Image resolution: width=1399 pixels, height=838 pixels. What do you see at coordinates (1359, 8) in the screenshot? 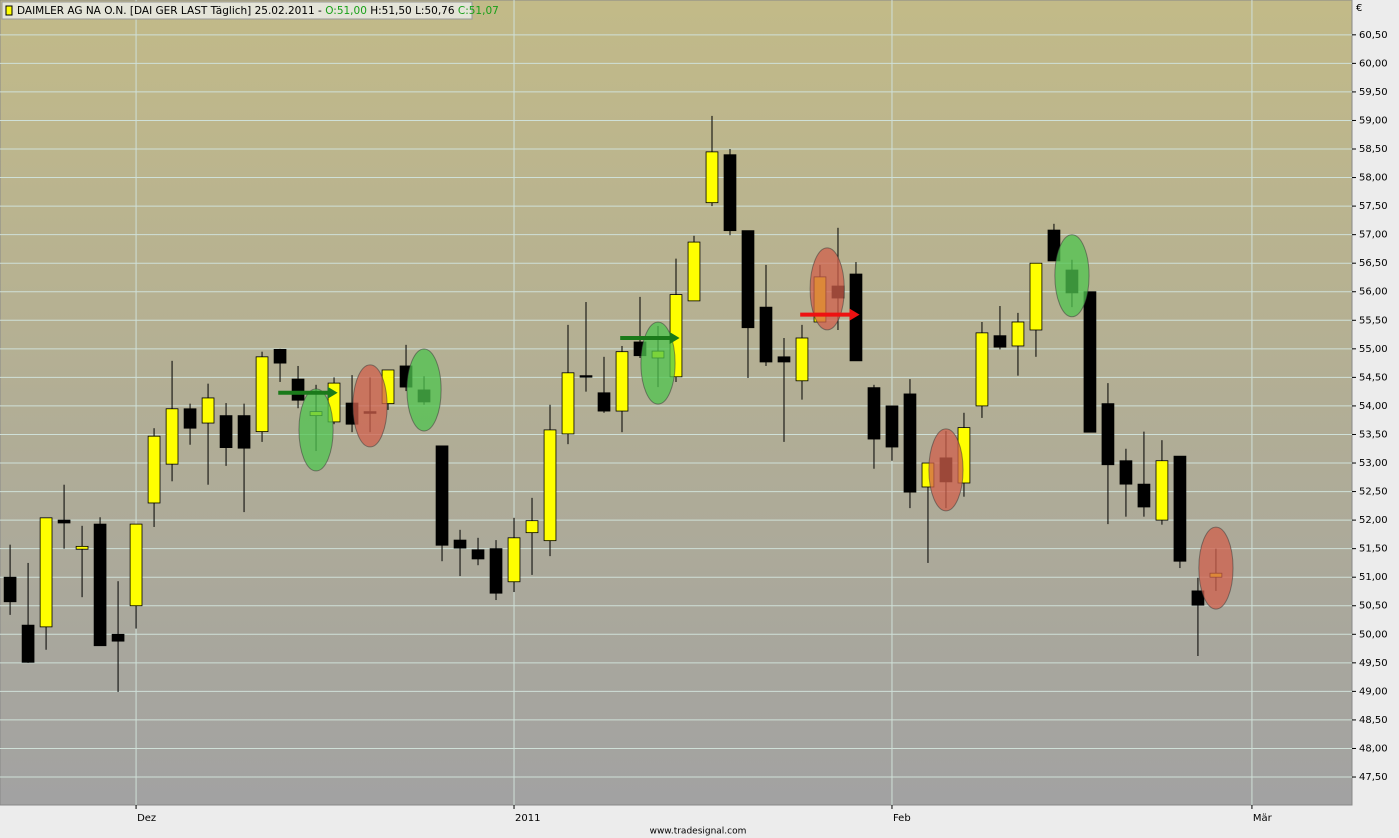
I see `currency: €` at bounding box center [1359, 8].